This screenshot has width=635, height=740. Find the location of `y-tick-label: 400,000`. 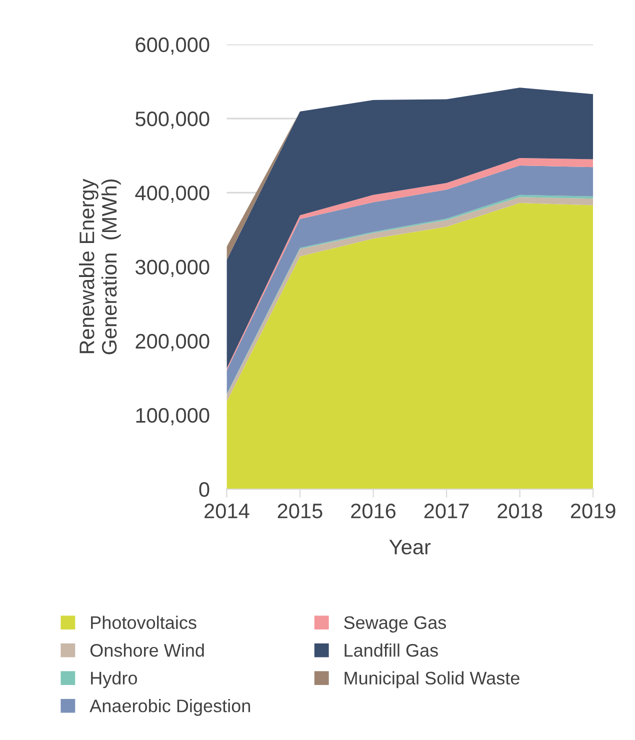

y-tick-label: 400,000 is located at coordinates (172, 194).